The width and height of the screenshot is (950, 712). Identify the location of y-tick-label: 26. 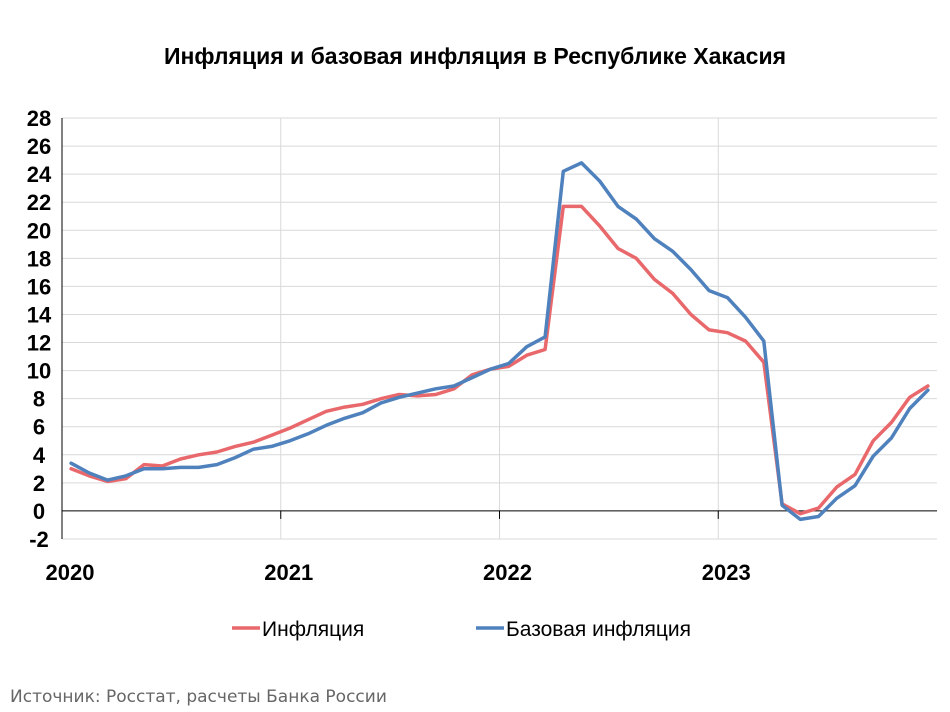
(39, 146).